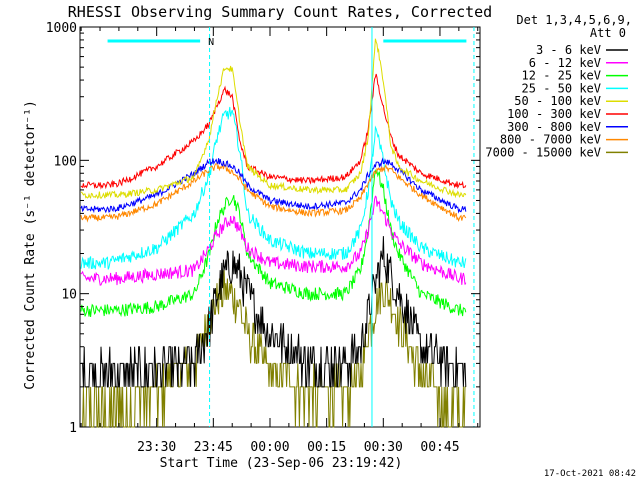 Image resolution: width=640 pixels, height=480 pixels. Describe the element at coordinates (590, 474) in the screenshot. I see `timestamp-label: 17-Oct-2021 08:42` at that location.